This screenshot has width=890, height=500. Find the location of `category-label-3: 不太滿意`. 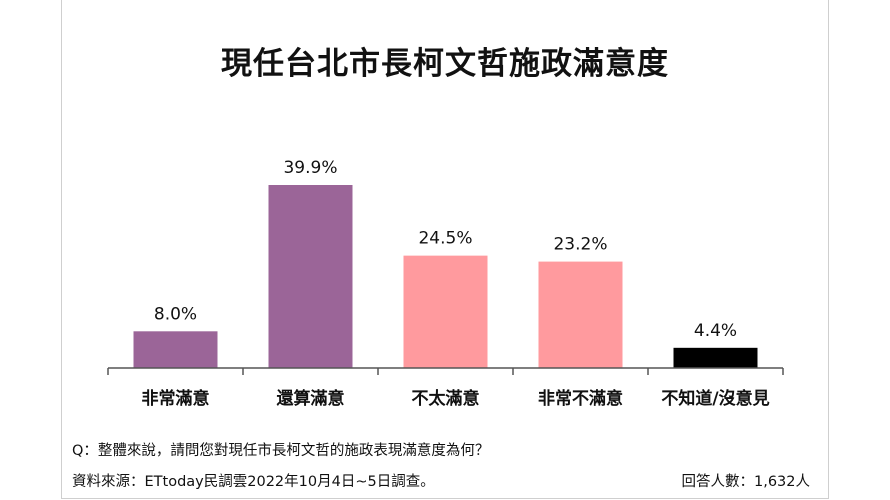

category-label-3: 不太滿意 is located at coordinates (446, 398).